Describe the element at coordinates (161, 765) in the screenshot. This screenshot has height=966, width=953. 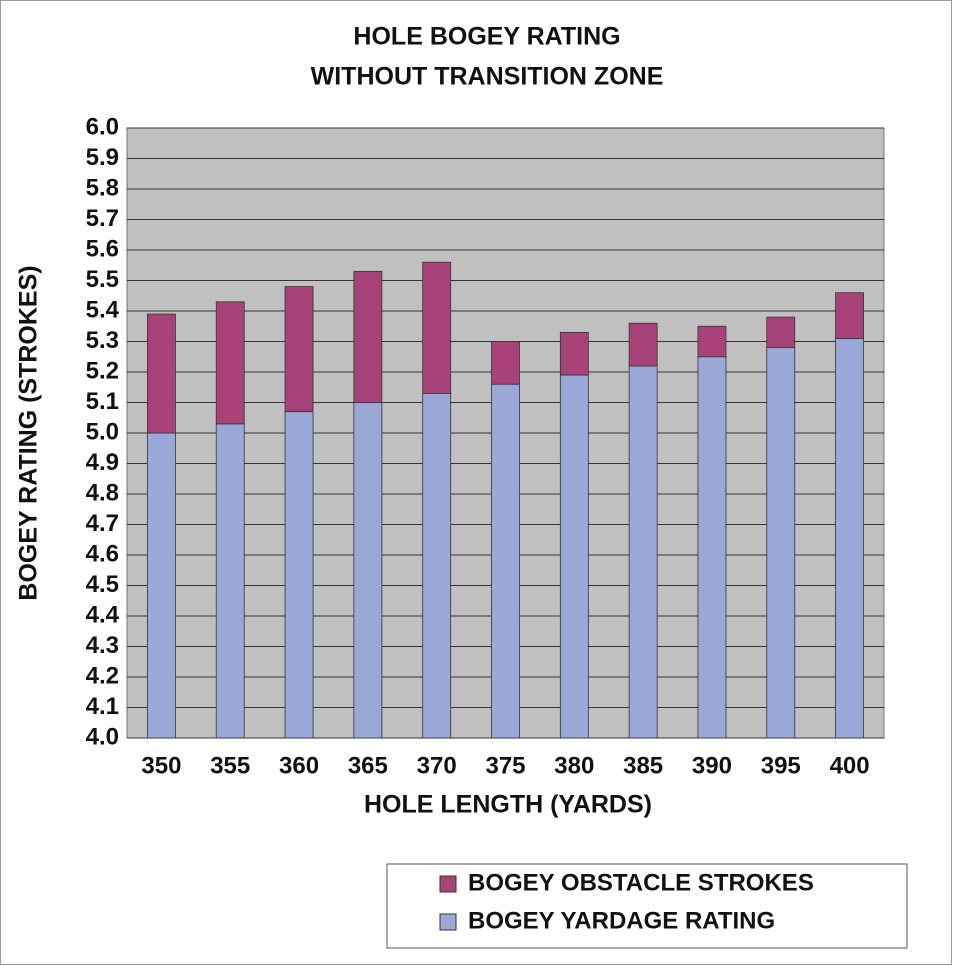
I see `x-tick-label: 350` at that location.